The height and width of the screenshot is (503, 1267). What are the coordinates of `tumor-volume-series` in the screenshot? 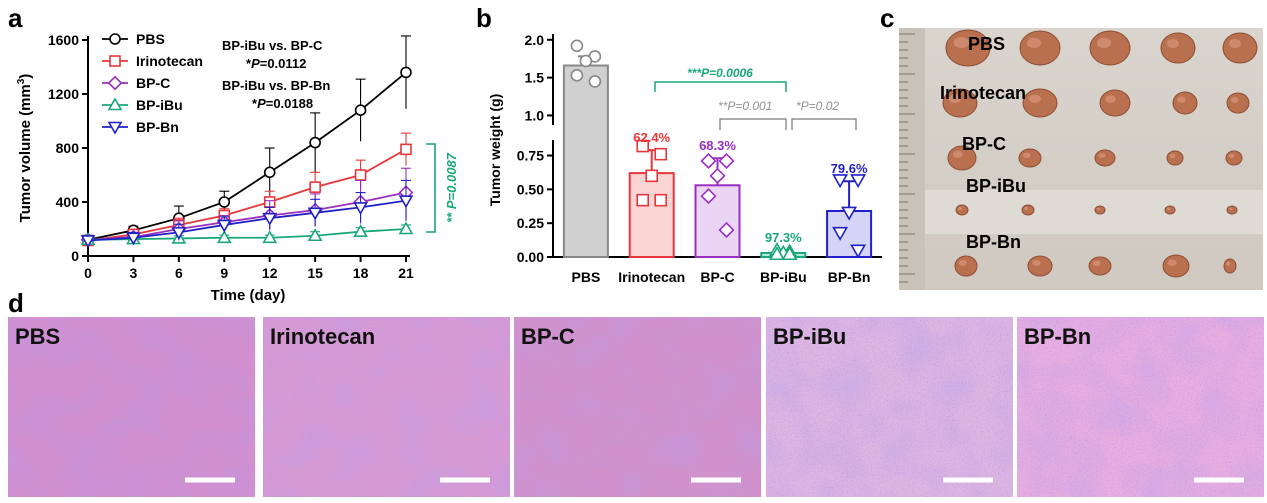 It's located at (247, 142).